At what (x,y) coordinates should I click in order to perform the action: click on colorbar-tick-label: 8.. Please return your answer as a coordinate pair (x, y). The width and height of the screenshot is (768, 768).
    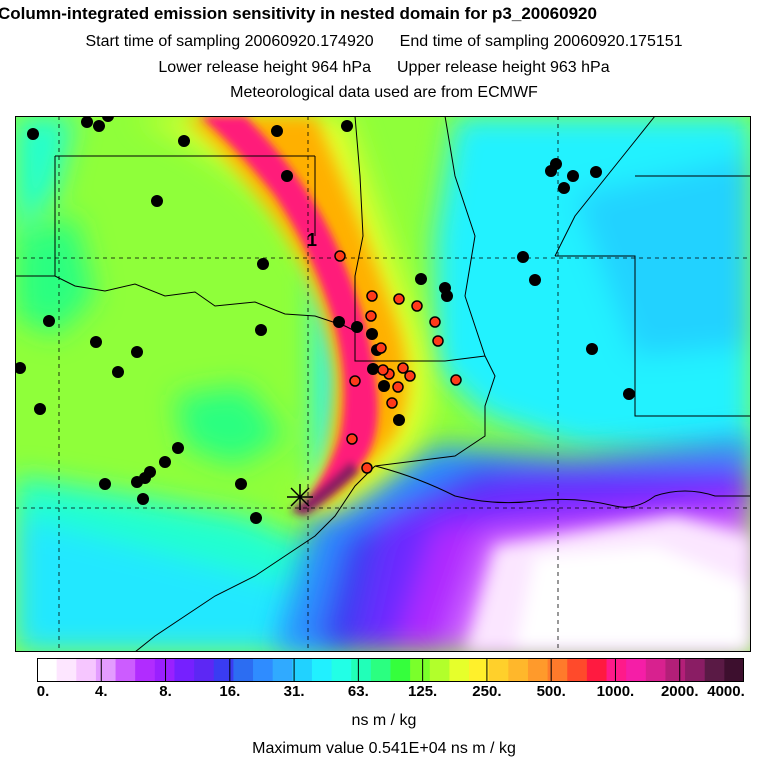
    Looking at the image, I should click on (165, 691).